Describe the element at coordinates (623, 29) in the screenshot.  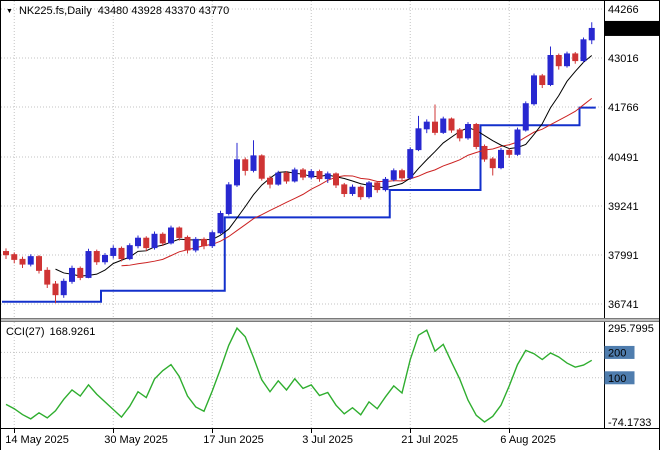
I see `current-price-label: 43770` at that location.